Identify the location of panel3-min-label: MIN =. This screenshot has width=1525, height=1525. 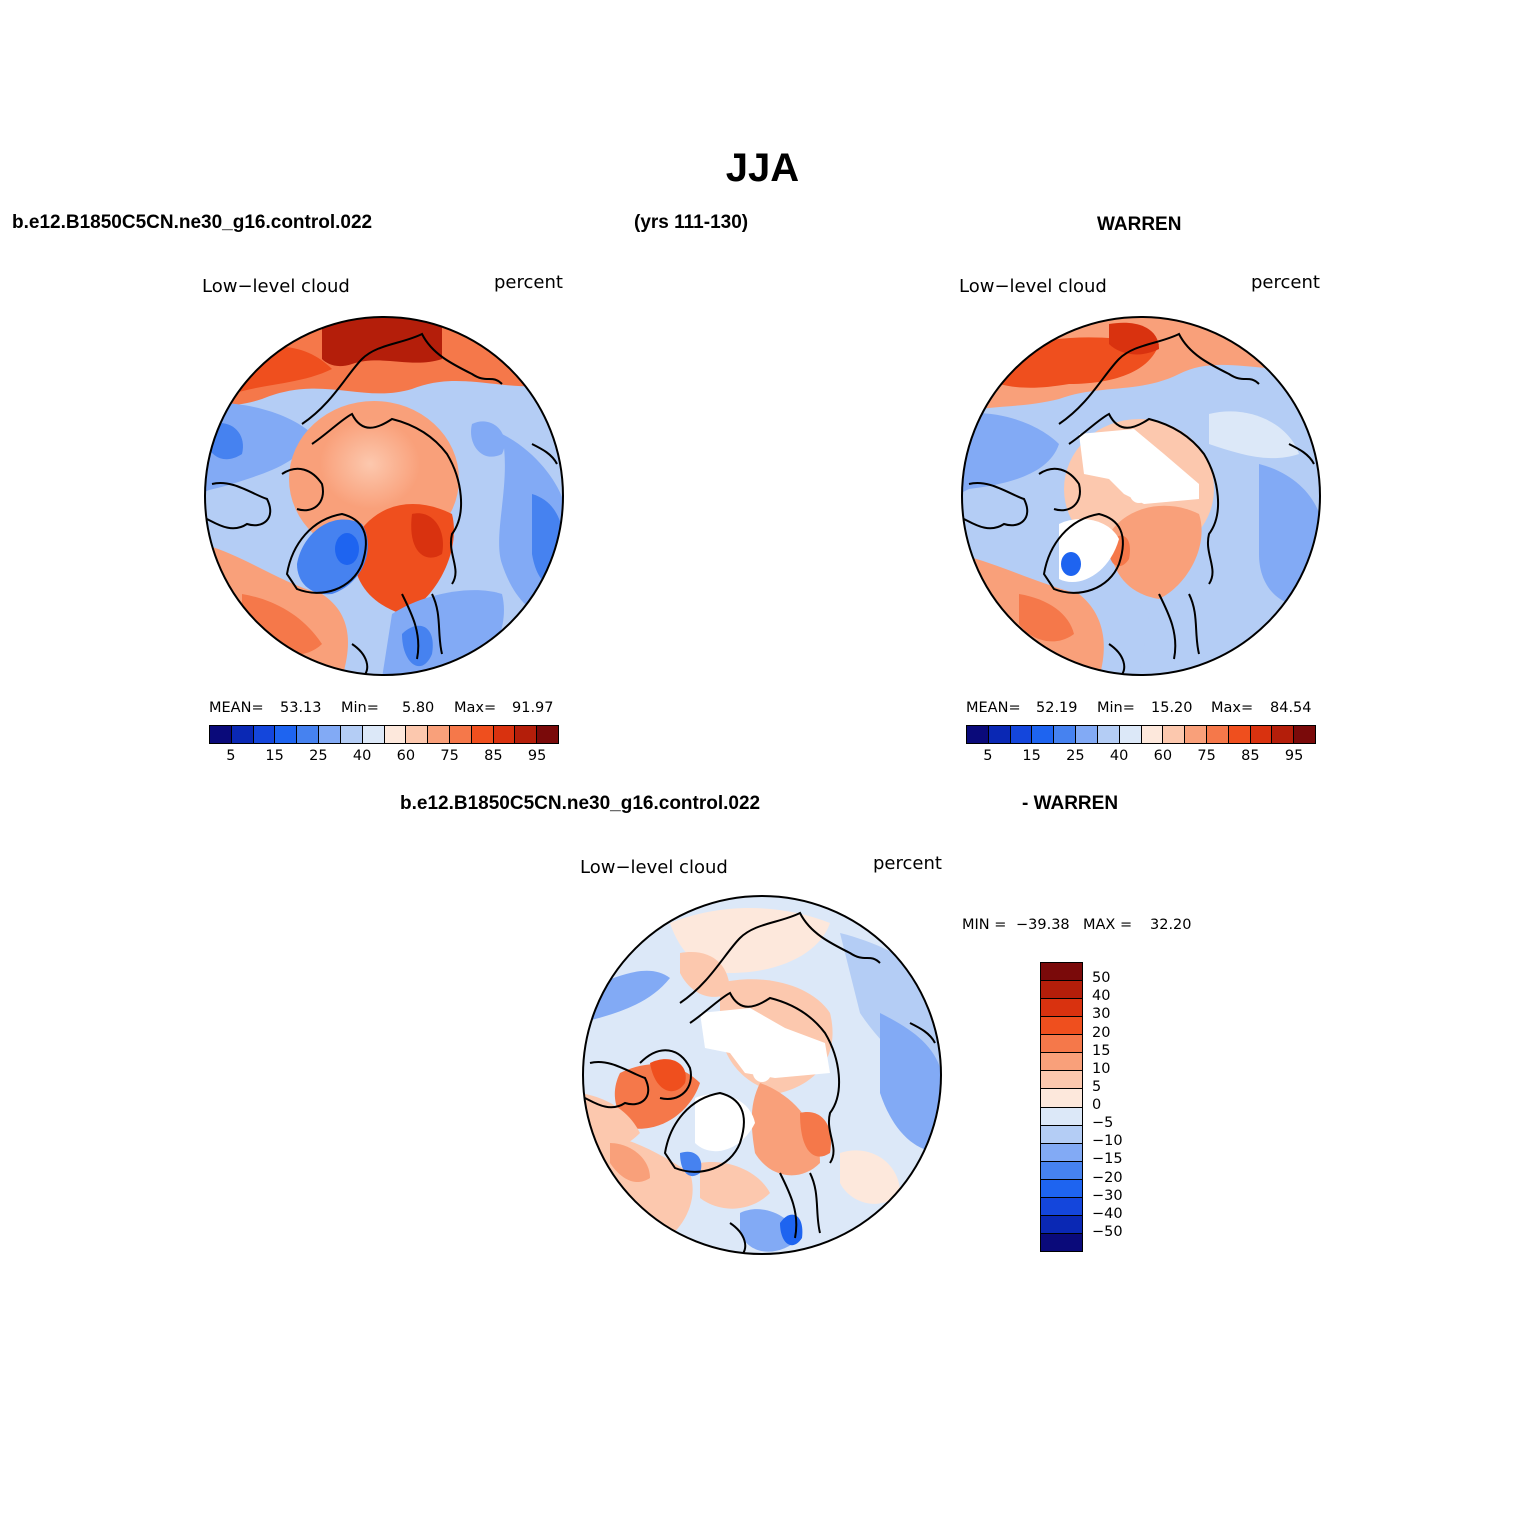
(984, 925).